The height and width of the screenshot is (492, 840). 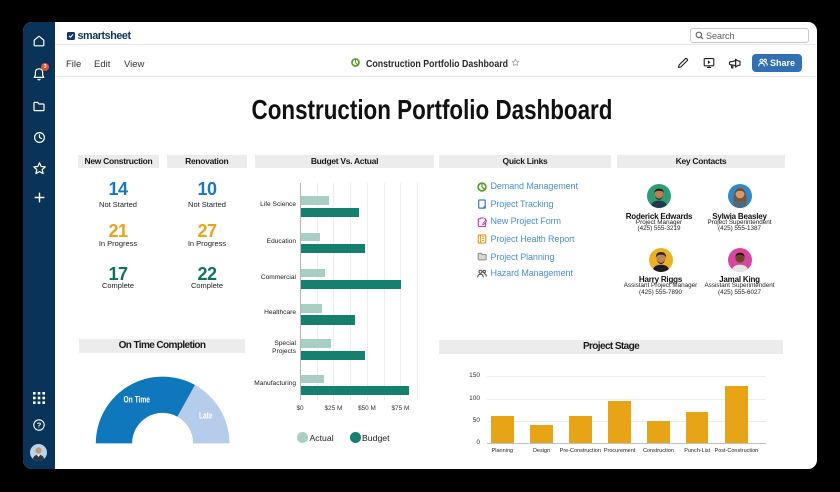 What do you see at coordinates (206, 416) in the screenshot?
I see `svg-text: Late` at bounding box center [206, 416].